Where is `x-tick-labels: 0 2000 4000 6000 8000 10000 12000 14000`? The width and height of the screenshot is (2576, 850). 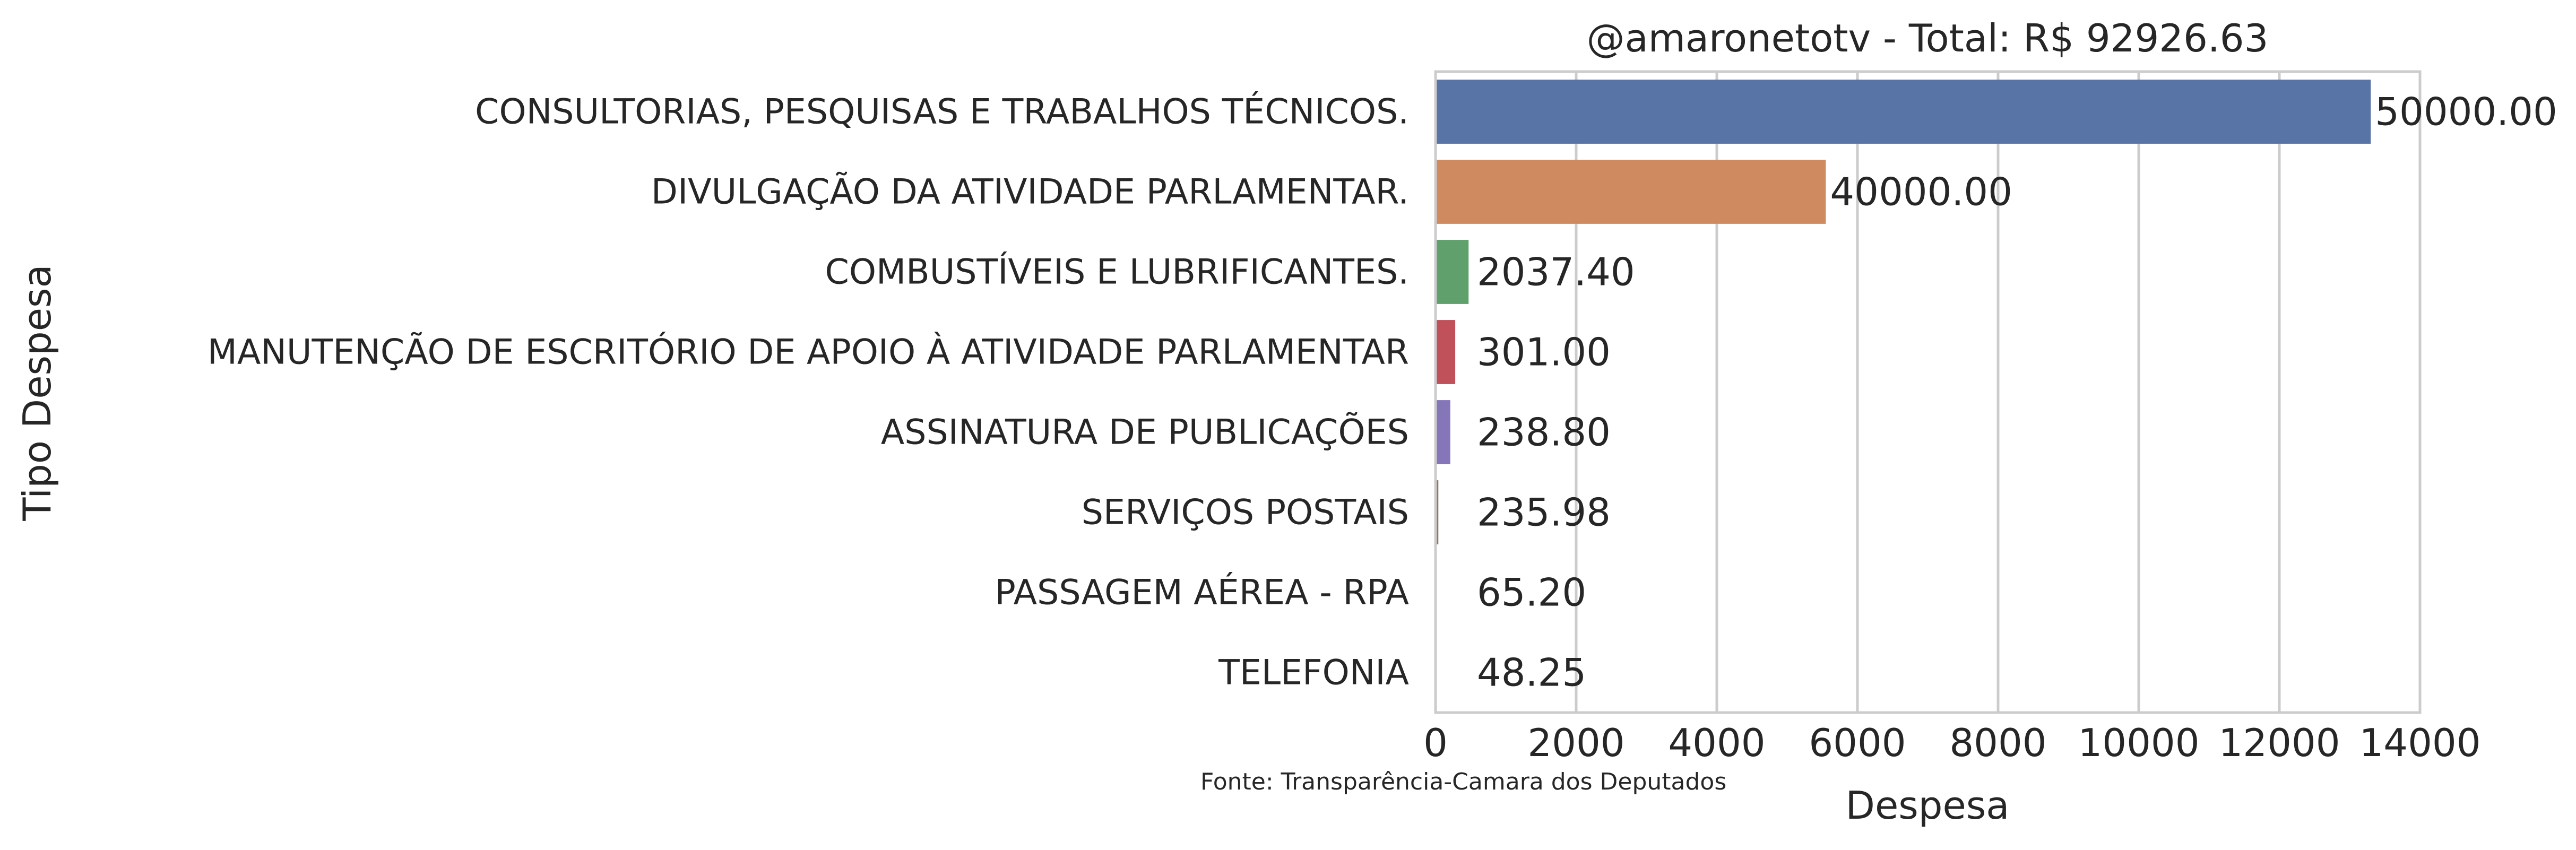
x-tick-labels: 0 2000 4000 6000 8000 10000 12000 14000 is located at coordinates (1952, 743).